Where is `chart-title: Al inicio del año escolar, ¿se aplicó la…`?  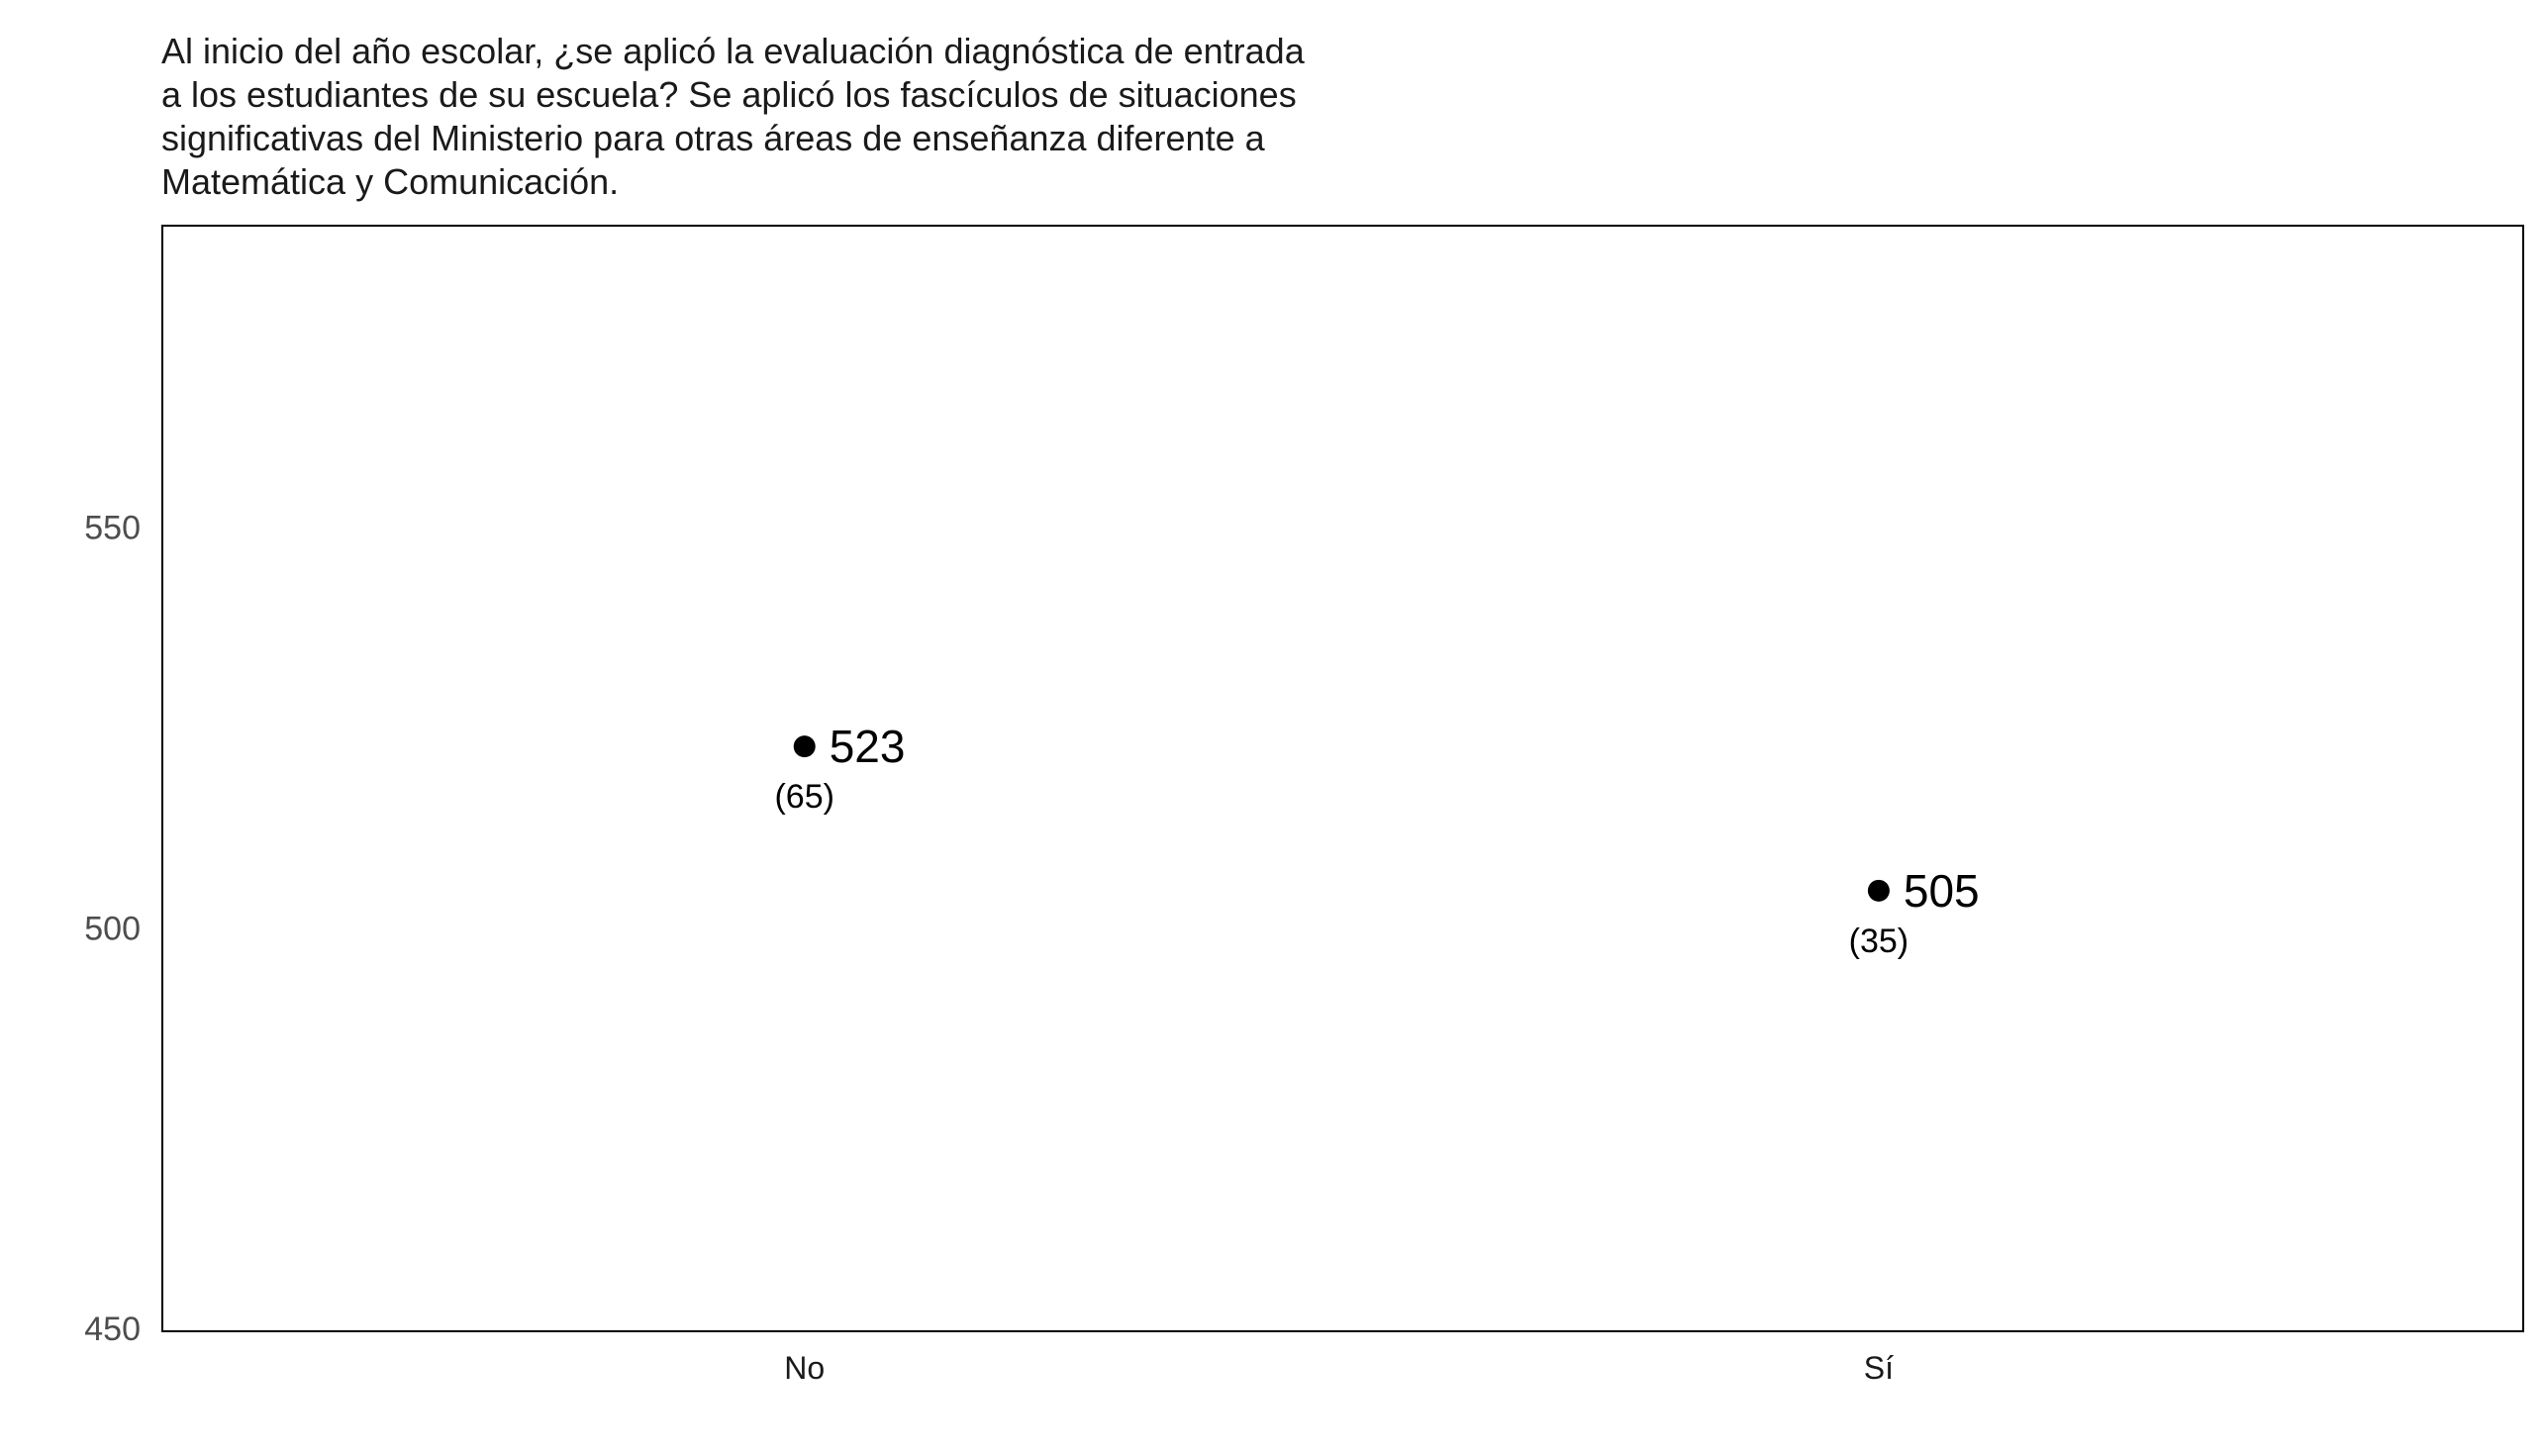
chart-title: Al inicio del año escolar, ¿se aplicó la… is located at coordinates (733, 116).